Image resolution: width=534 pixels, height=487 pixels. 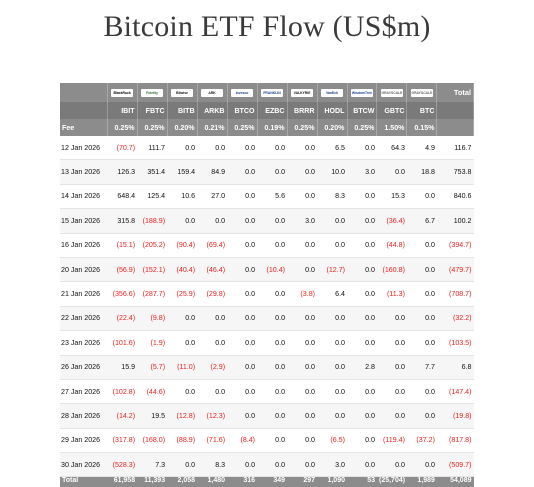 I want to click on row-date: 26 Jan 2026, so click(x=84, y=367).